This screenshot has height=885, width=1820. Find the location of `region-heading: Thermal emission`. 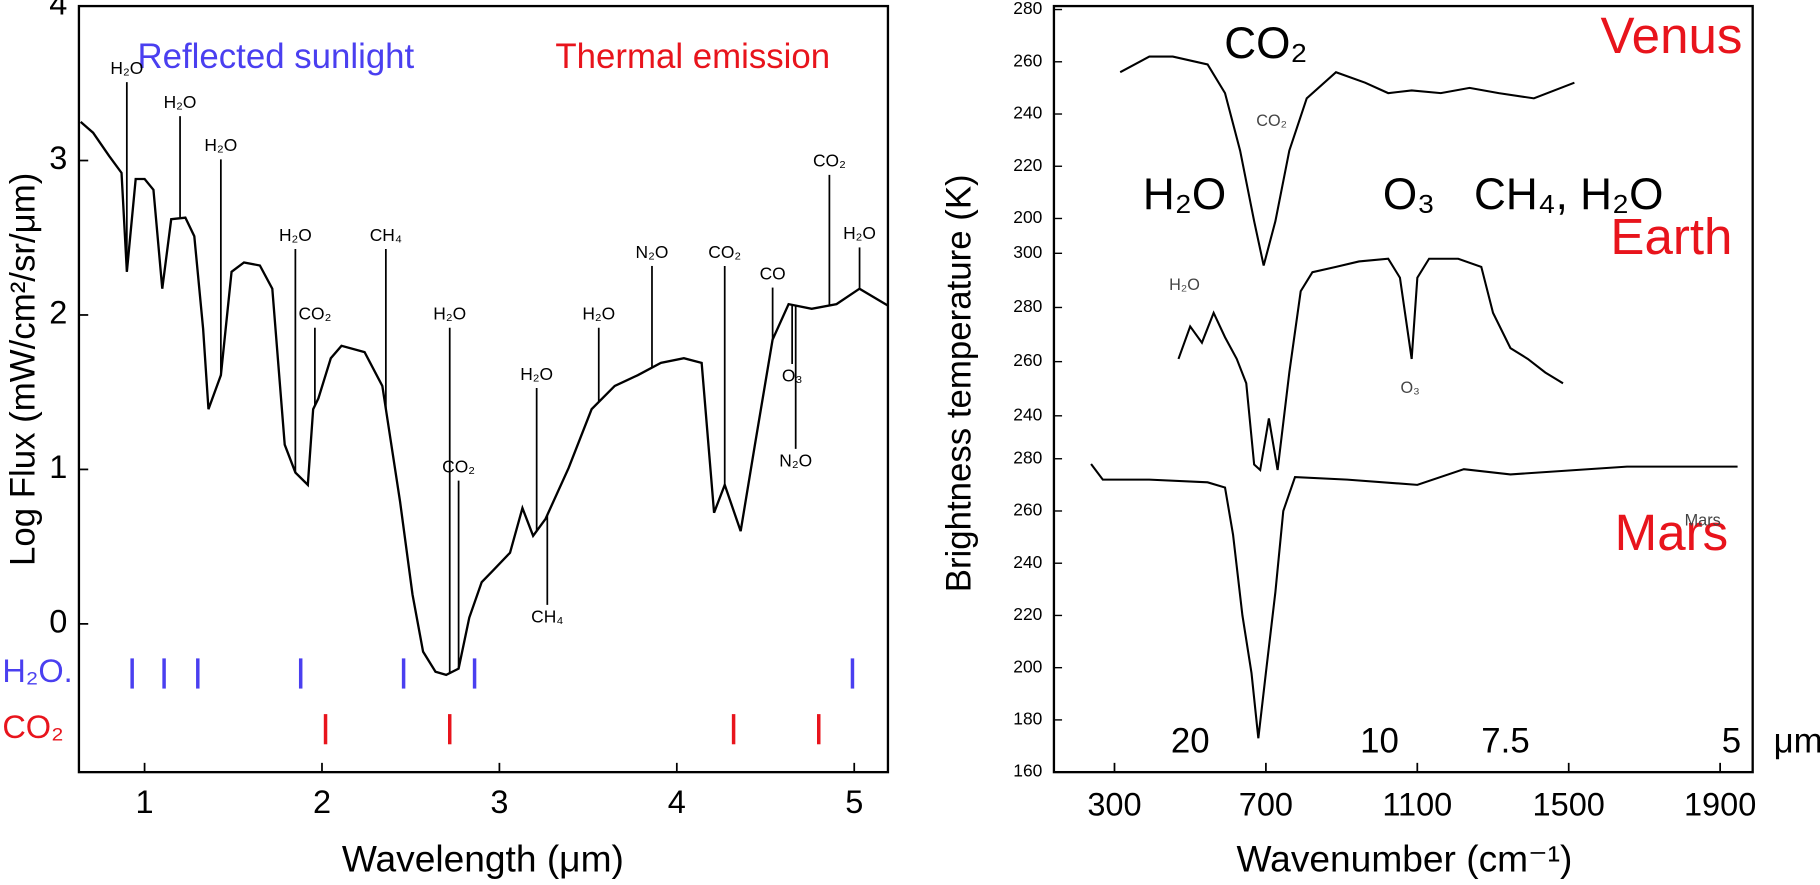

region-heading: Thermal emission is located at coordinates (692, 56).